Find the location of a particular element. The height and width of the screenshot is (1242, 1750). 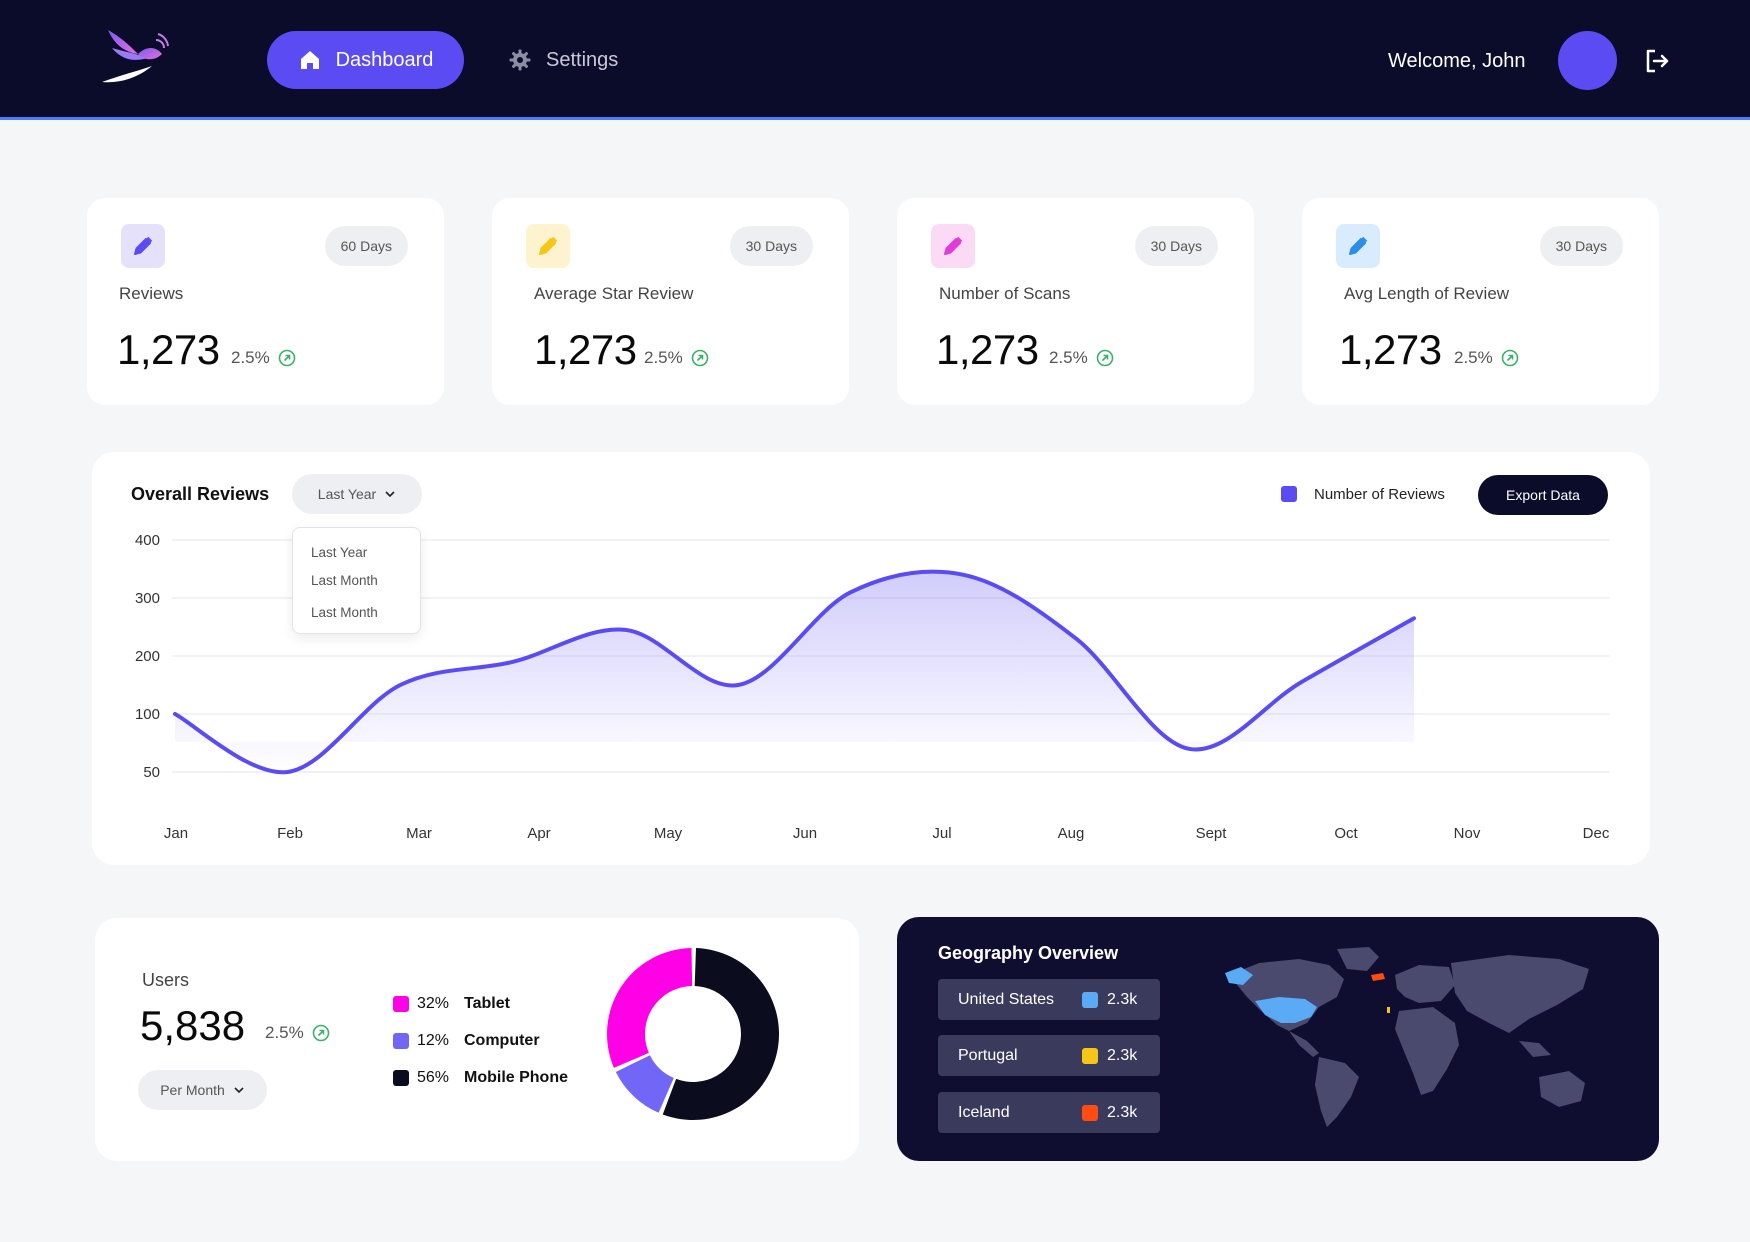

map-greenland is located at coordinates (1358, 959).